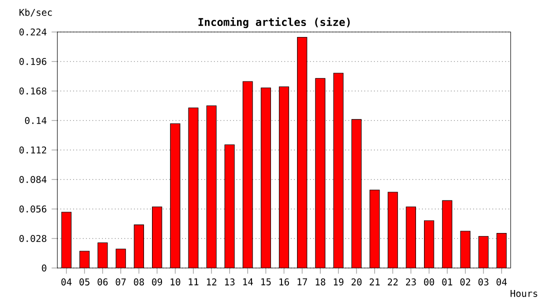 The height and width of the screenshot is (300, 550). Describe the element at coordinates (32, 32) in the screenshot. I see `y-tick-label: 0.224` at that location.